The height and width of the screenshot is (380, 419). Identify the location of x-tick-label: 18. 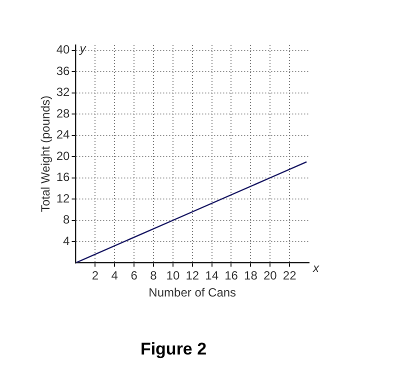
(251, 275).